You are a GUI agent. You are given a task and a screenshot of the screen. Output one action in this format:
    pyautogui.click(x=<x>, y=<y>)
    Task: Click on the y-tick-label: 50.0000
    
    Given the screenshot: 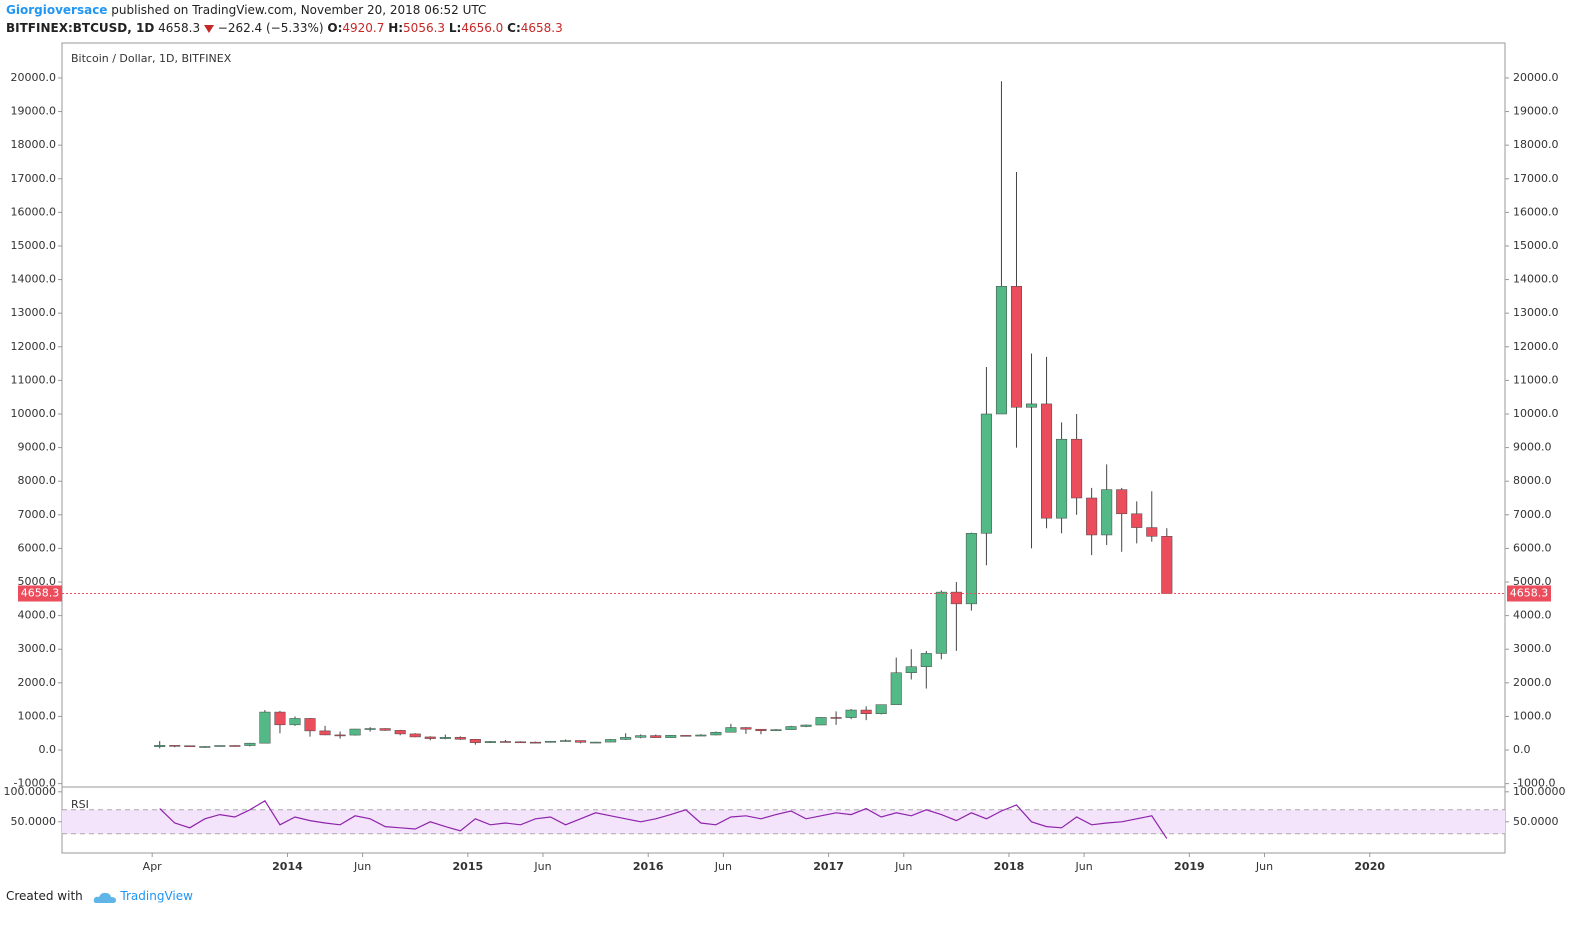 What is the action you would take?
    pyautogui.click(x=1536, y=821)
    